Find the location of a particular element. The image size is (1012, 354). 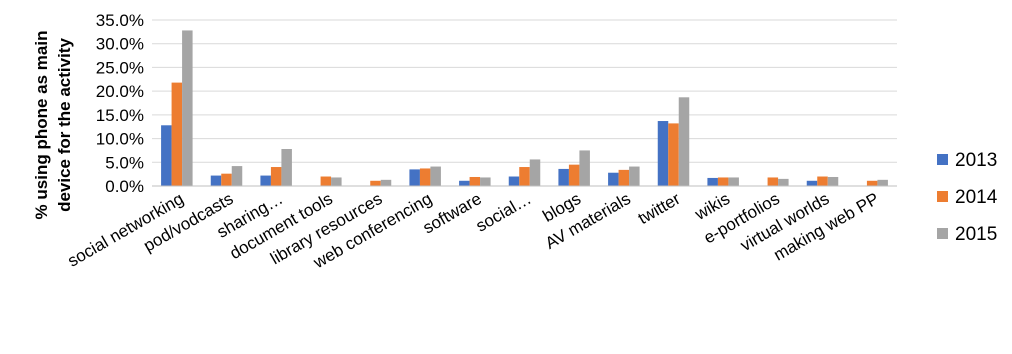

legend-label: 2014 is located at coordinates (976, 197).